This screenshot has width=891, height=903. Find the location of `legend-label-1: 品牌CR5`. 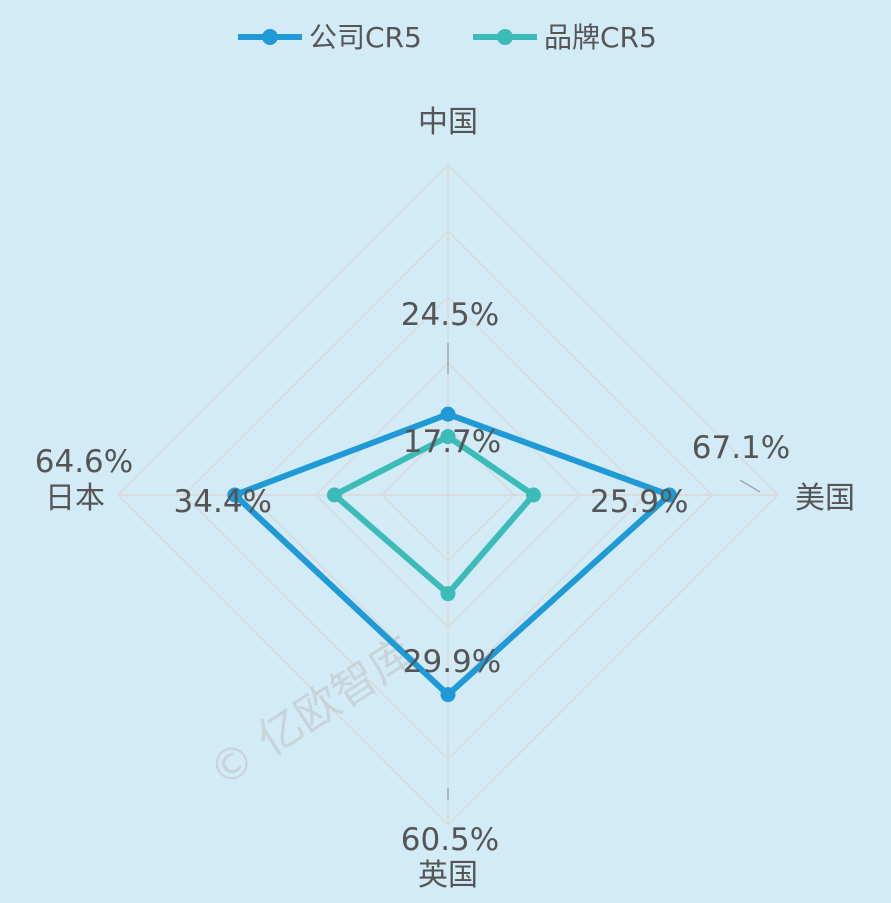

legend-label-1: 品牌CR5 is located at coordinates (600, 37).